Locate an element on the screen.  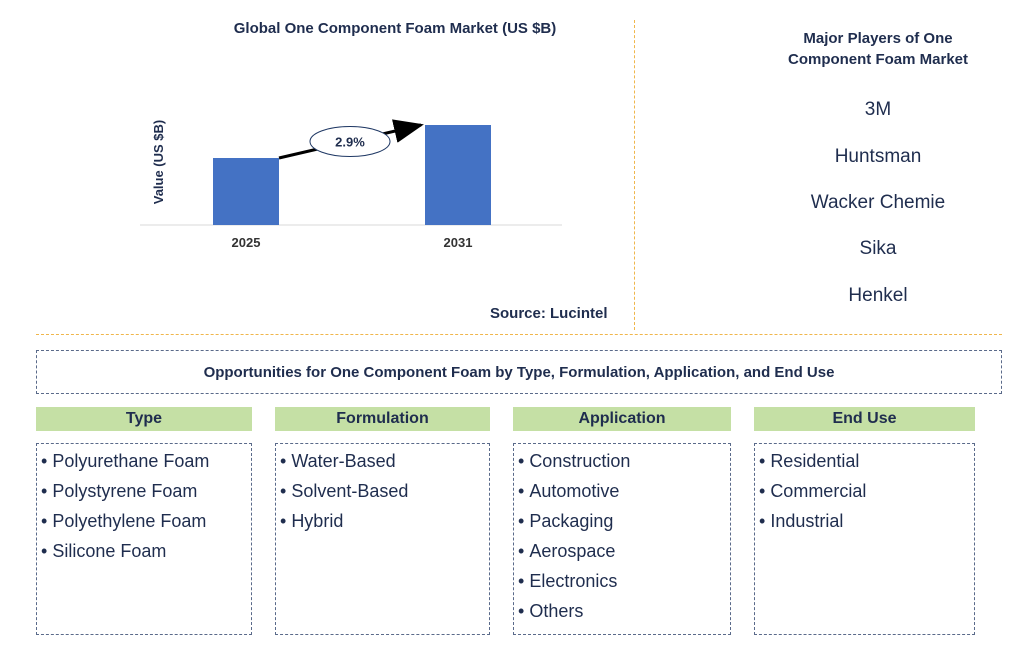
source-label: Source: Lucintel is located at coordinates (549, 313).